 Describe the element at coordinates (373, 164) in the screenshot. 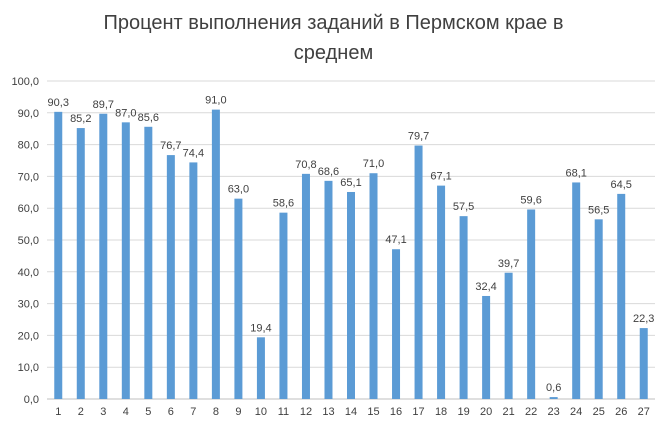

I see `data-label: 71,0` at that location.